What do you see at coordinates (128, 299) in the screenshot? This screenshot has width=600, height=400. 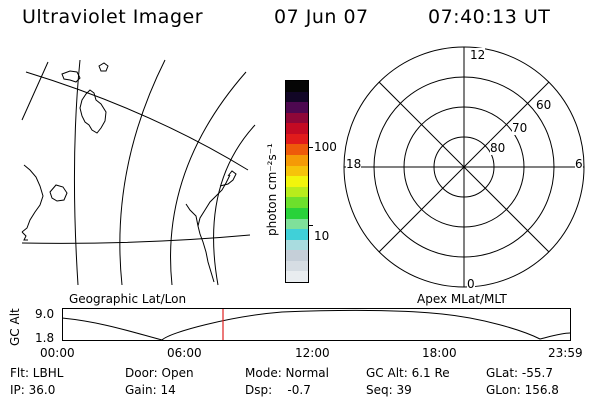 I see `geographic-panel-label: Geographic Lat/Lon` at bounding box center [128, 299].